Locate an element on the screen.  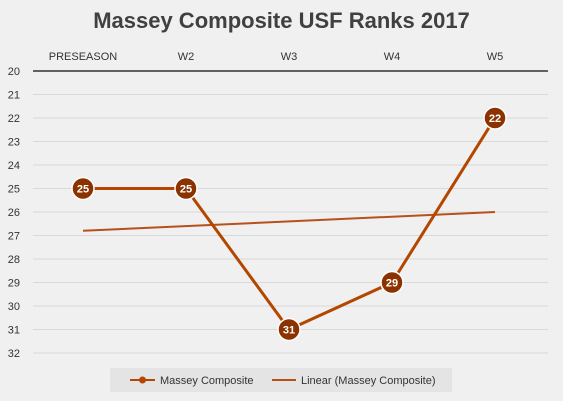
y-tick-label-29: 29 is located at coordinates (14, 284).